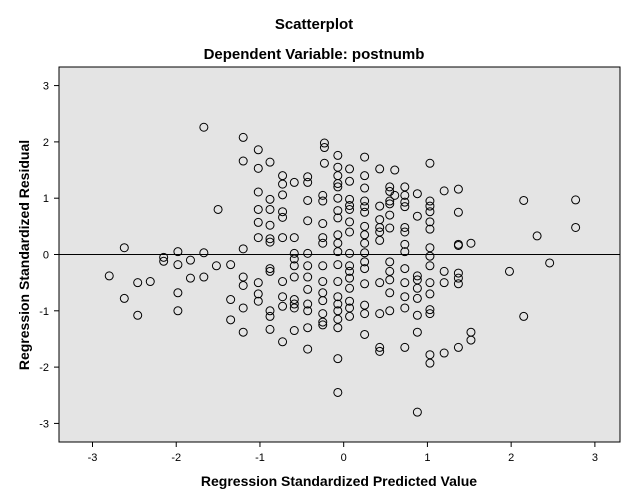 Image resolution: width=629 pixels, height=504 pixels. I want to click on y-tick-label: 3, so click(46, 87).